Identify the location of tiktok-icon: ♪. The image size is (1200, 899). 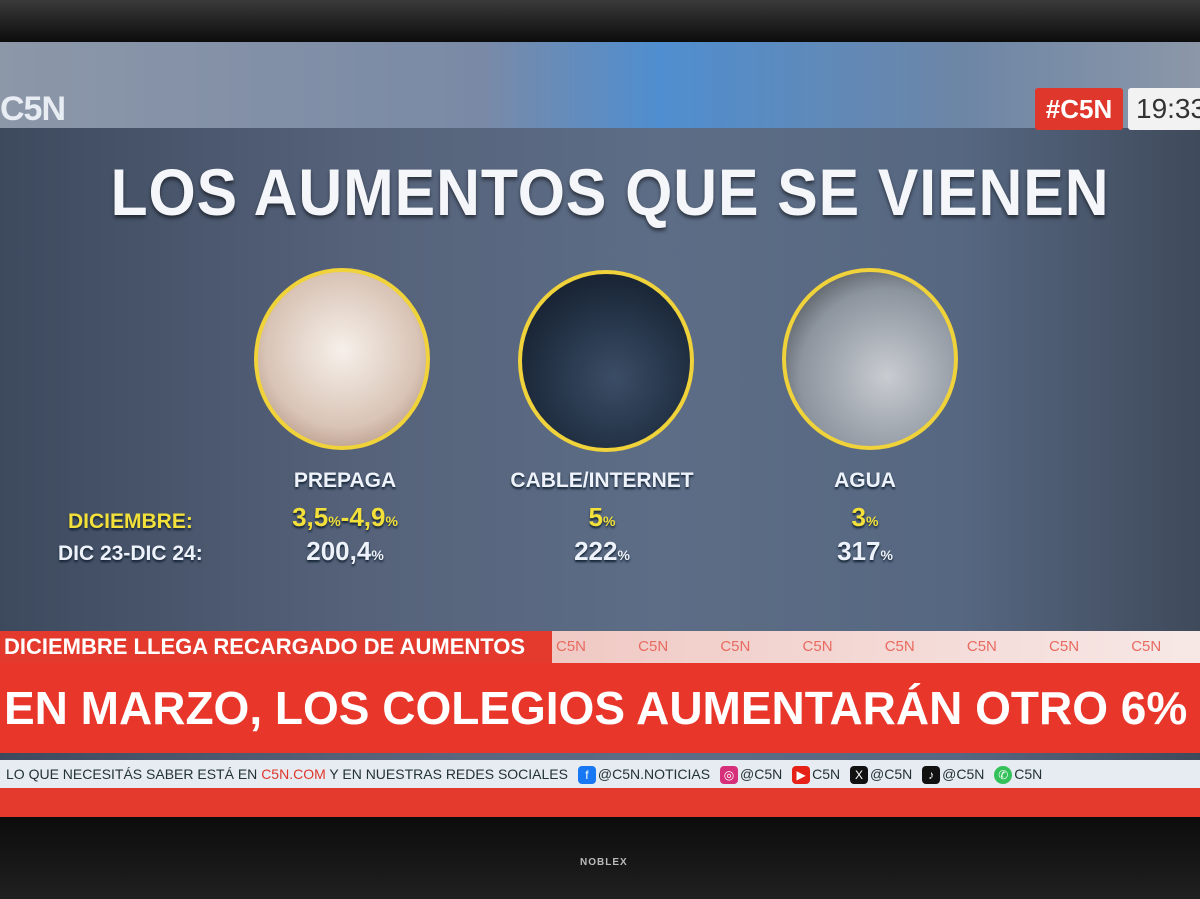
(931, 775).